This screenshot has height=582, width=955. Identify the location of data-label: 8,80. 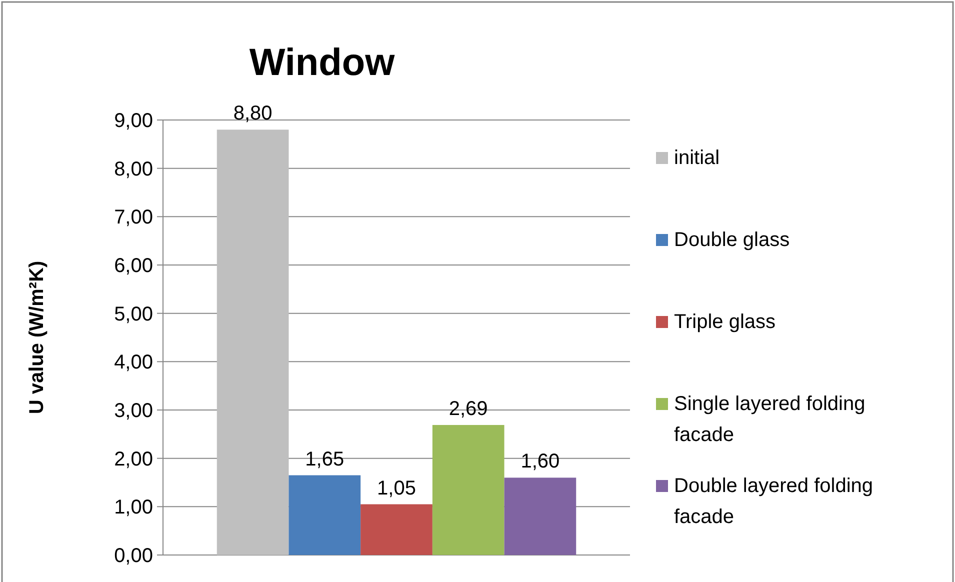
(252, 113).